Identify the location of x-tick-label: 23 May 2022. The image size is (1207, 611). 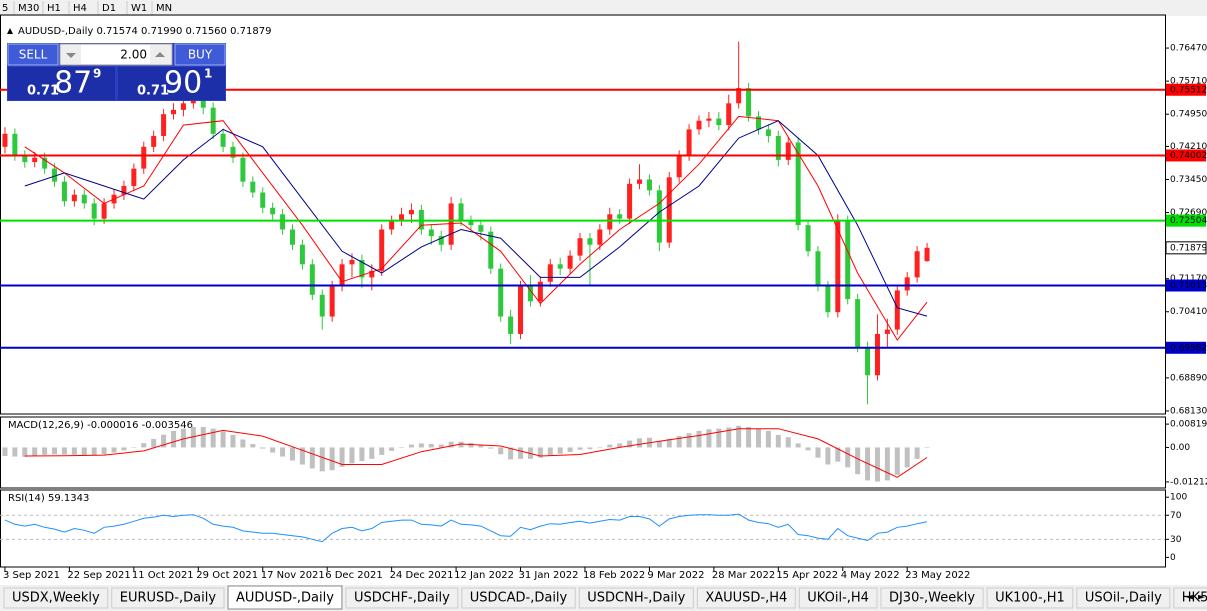
(937, 575).